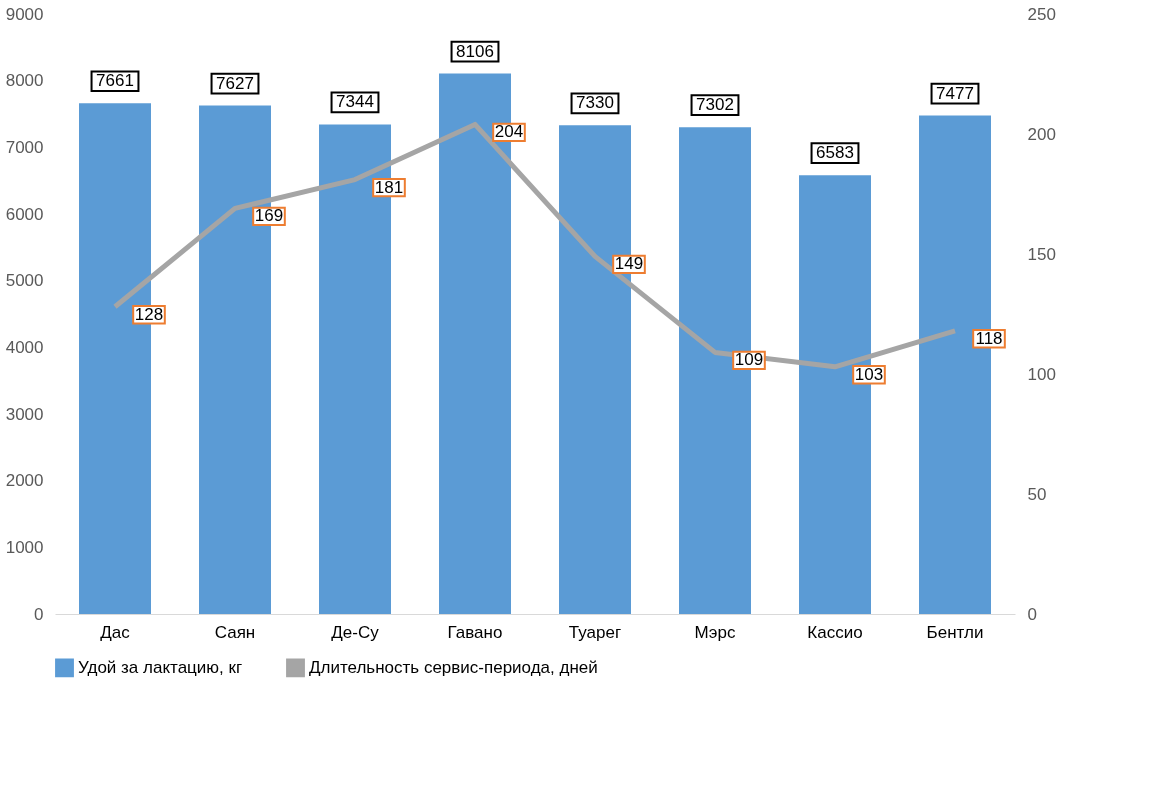 Image resolution: width=1153 pixels, height=796 pixels. I want to click on y2-tick-label: 150, so click(1041, 254).